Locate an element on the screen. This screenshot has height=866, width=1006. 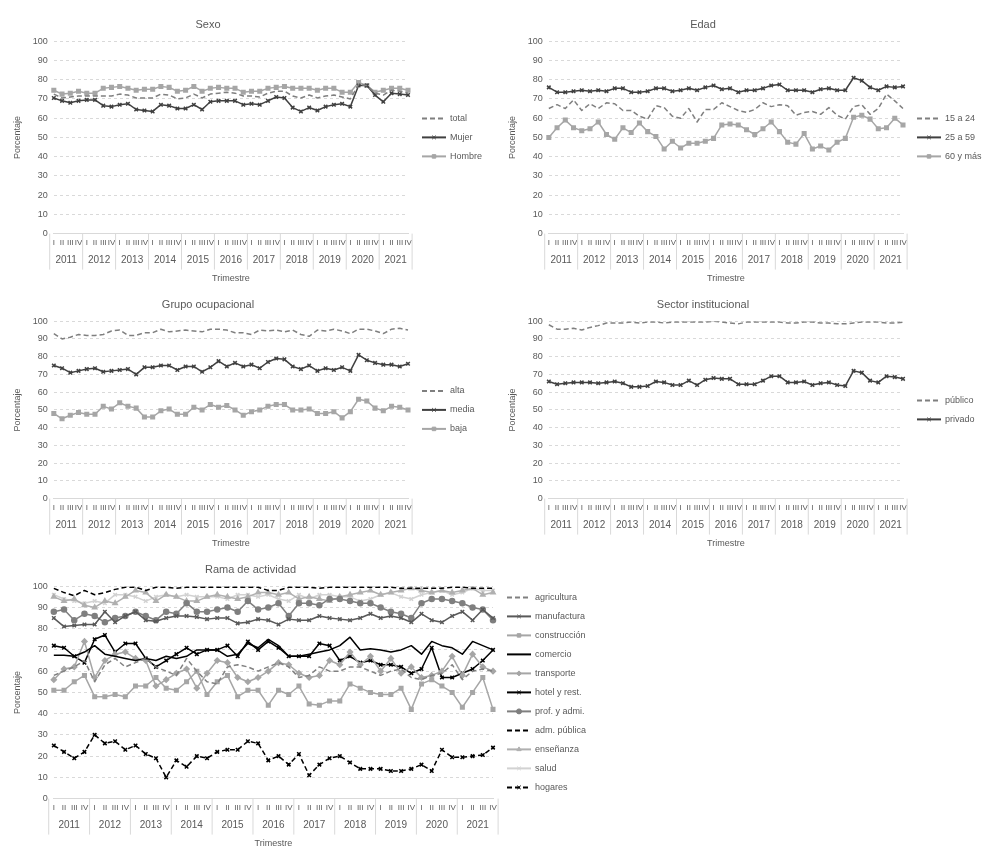
legend-label: salud is located at coordinates (546, 767).